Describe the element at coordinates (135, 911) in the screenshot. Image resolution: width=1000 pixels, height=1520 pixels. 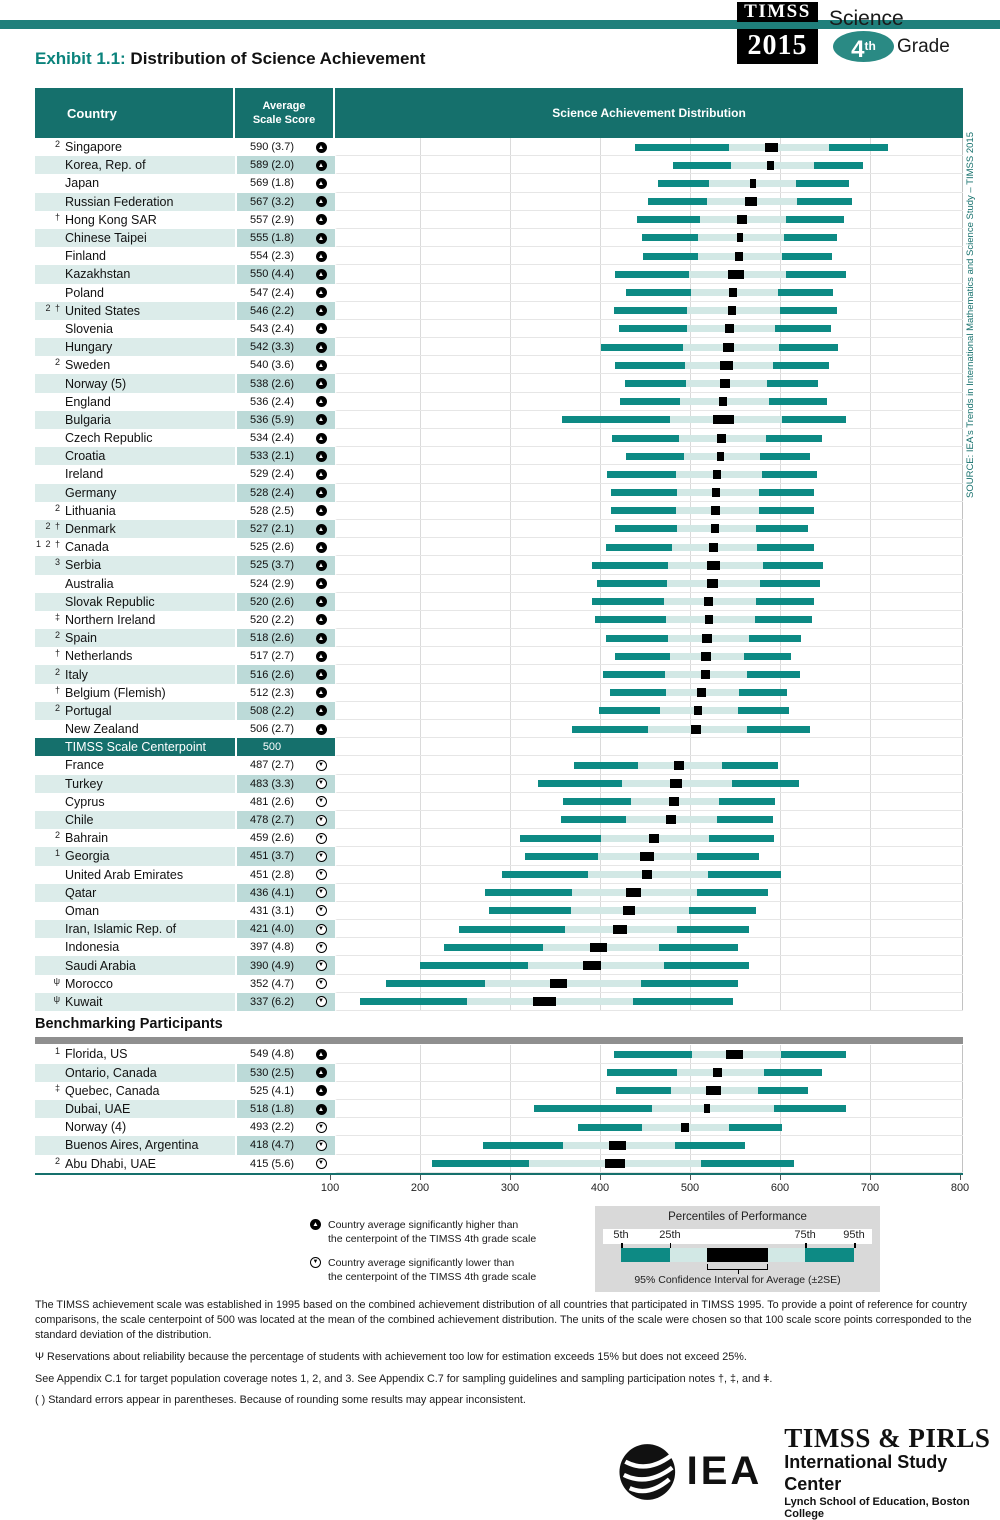
I see `country-cell: Oman` at that location.